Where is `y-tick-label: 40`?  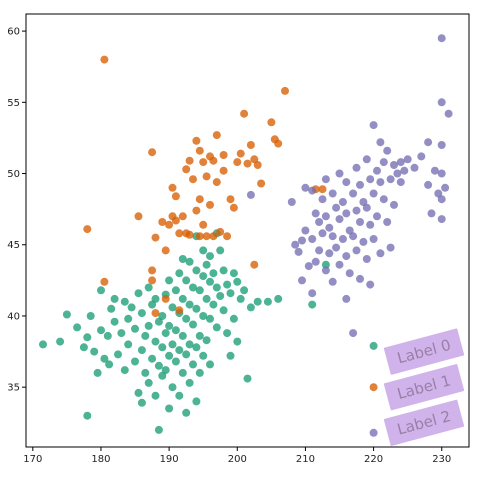 y-tick-label: 40 is located at coordinates (13, 316).